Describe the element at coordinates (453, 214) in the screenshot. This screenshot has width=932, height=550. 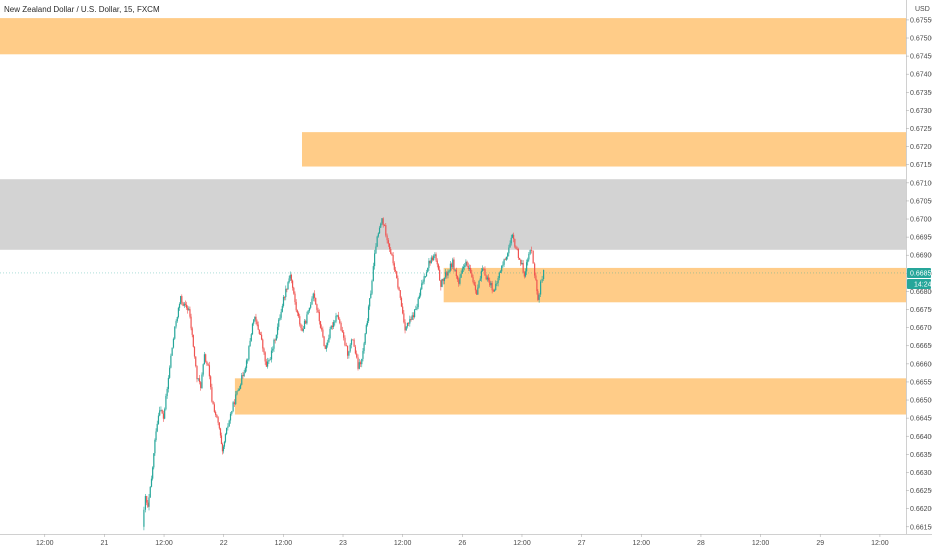
I see `range-zone` at that location.